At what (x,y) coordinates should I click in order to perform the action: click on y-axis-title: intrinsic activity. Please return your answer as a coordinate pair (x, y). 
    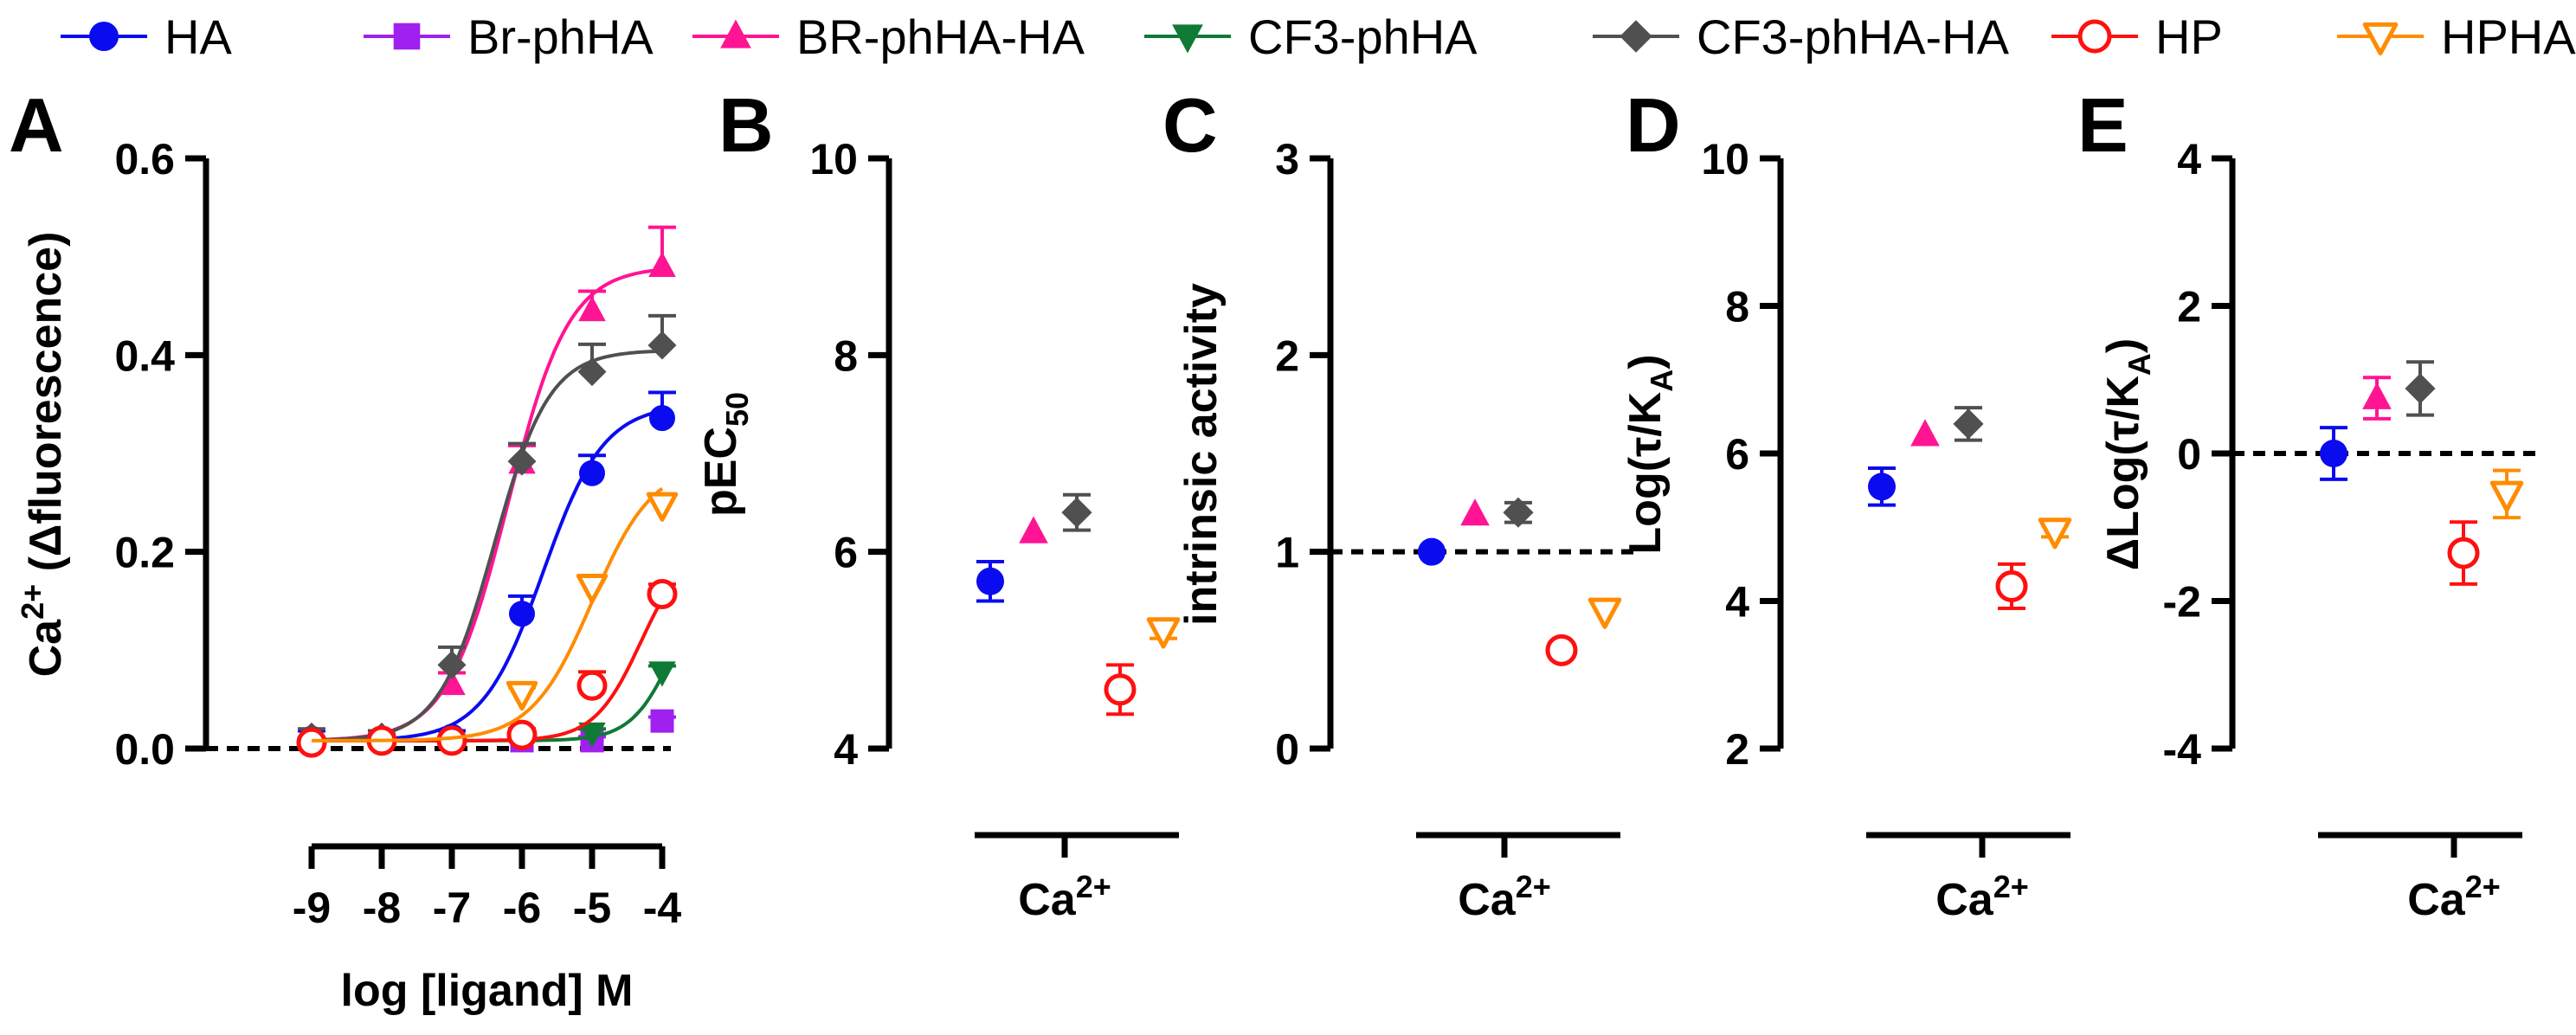
    Looking at the image, I should click on (1201, 454).